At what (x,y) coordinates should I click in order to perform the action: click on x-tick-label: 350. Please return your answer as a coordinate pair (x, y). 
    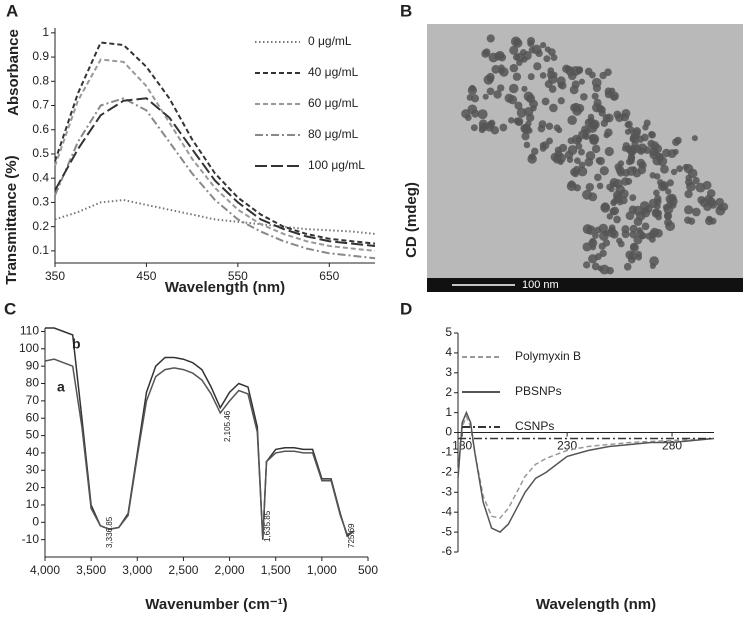
    Looking at the image, I should click on (55, 276).